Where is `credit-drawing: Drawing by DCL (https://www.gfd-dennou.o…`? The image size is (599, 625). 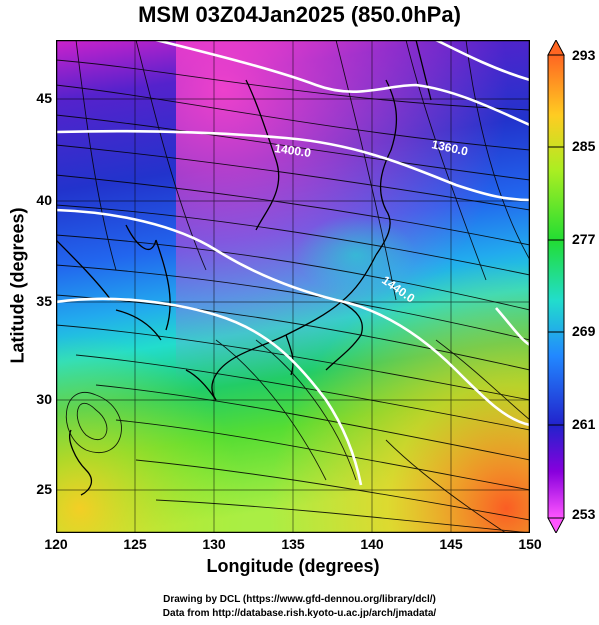 credit-drawing: Drawing by DCL (https://www.gfd-dennou.o… is located at coordinates (299, 599).